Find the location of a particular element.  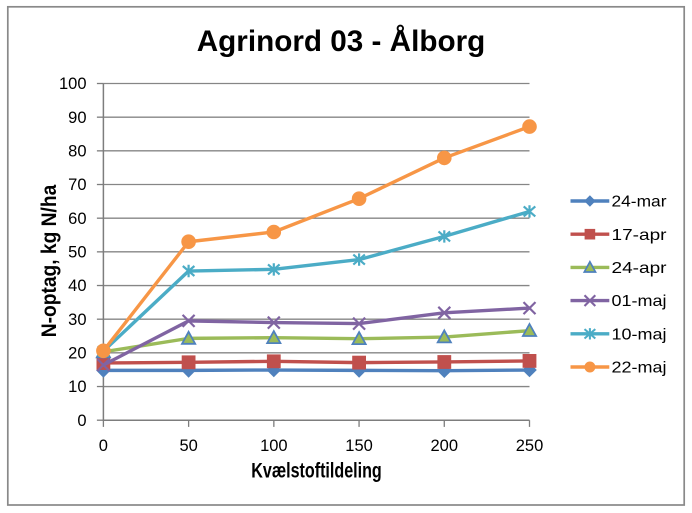

svg-text: 80 is located at coordinates (77, 152).